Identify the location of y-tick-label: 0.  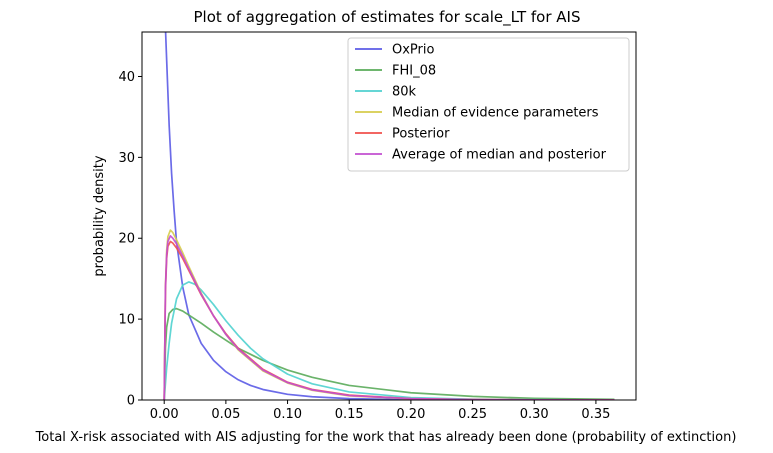
(131, 401).